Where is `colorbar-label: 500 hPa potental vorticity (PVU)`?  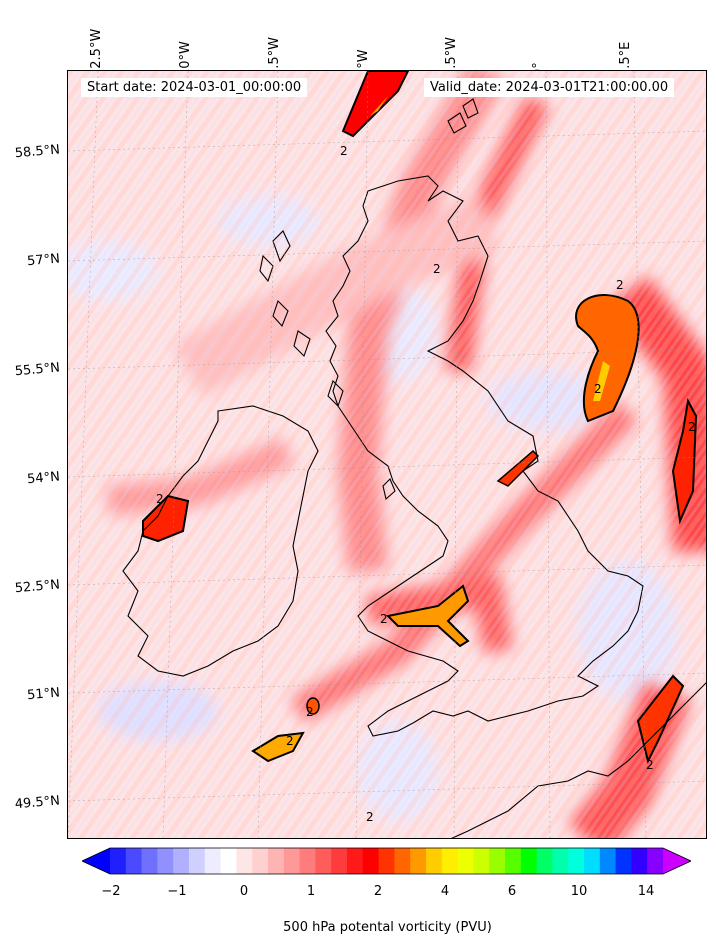
colorbar-label: 500 hPa potental vorticity (PVU) is located at coordinates (387, 927).